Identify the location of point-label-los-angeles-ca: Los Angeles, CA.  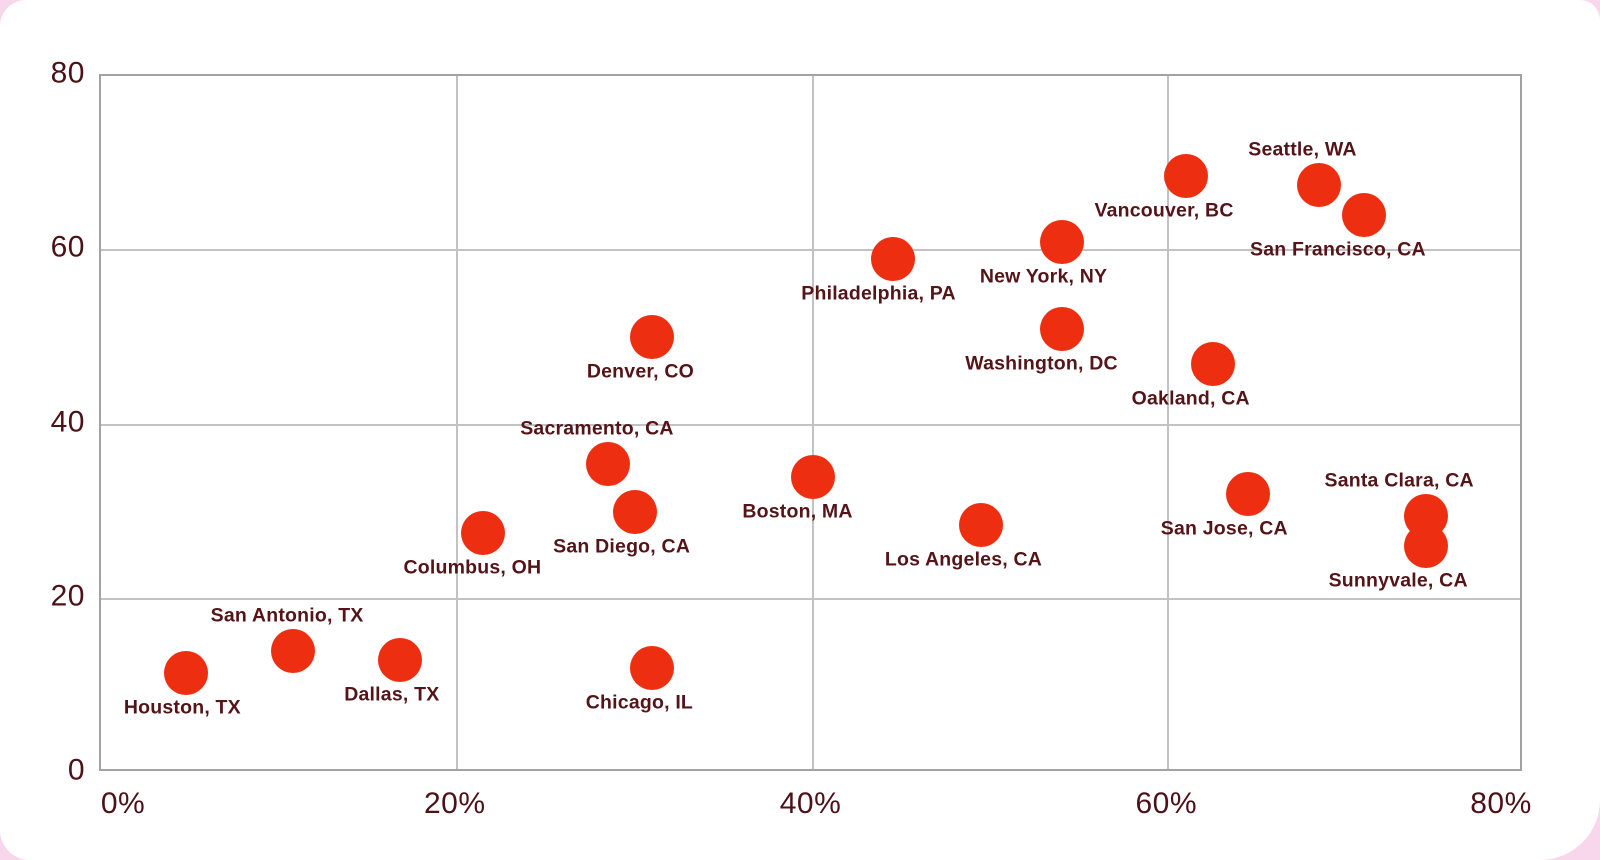
(963, 559).